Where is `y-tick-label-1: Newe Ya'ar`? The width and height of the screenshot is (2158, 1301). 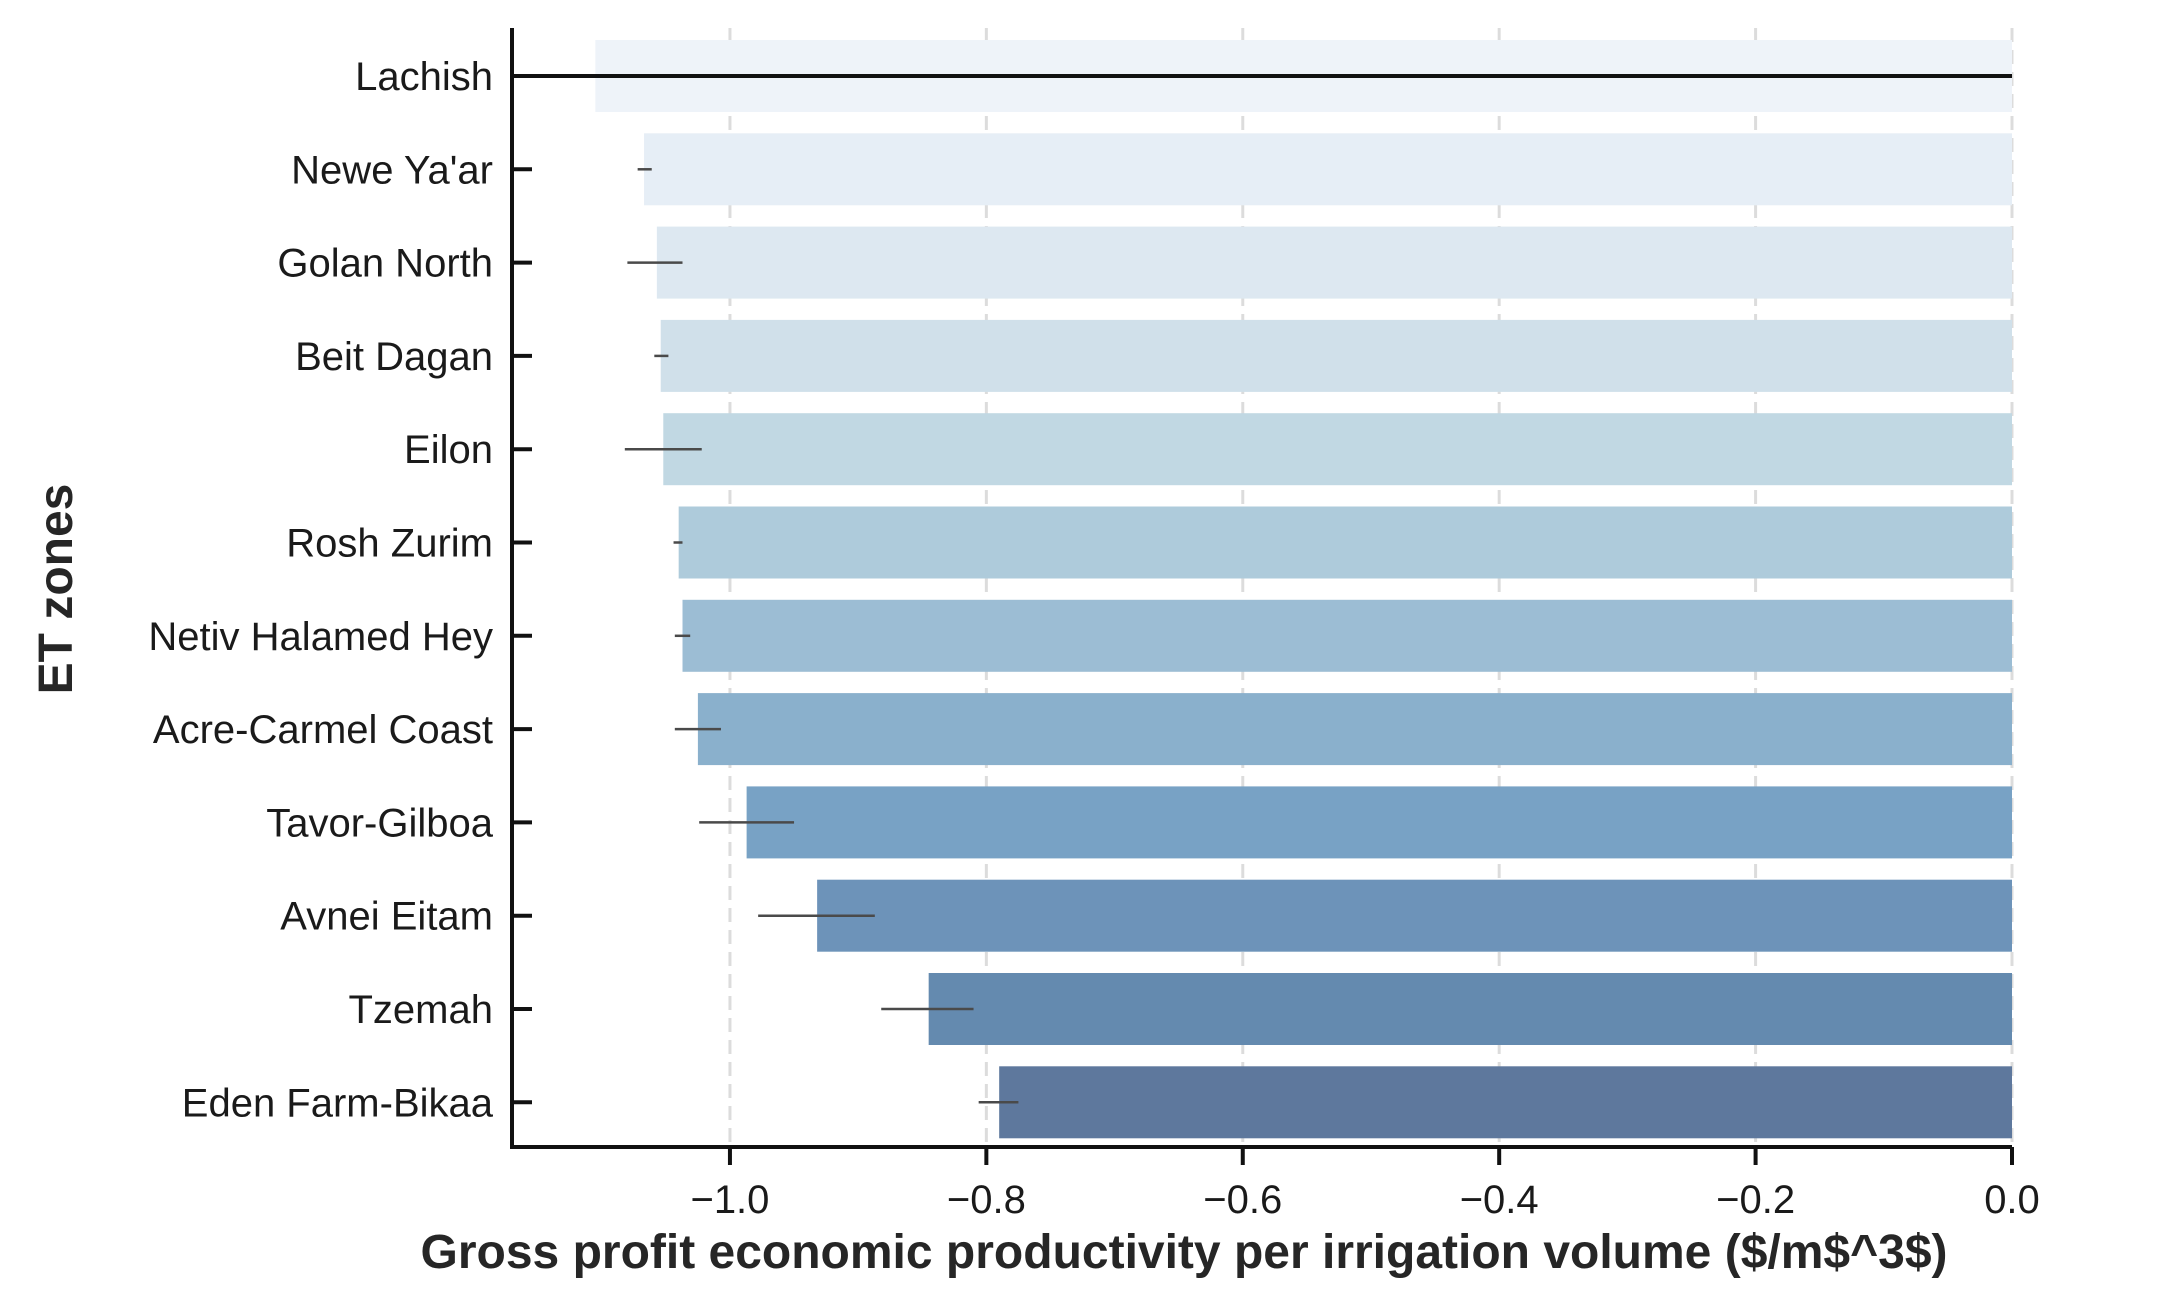
y-tick-label-1: Newe Ya'ar is located at coordinates (392, 170).